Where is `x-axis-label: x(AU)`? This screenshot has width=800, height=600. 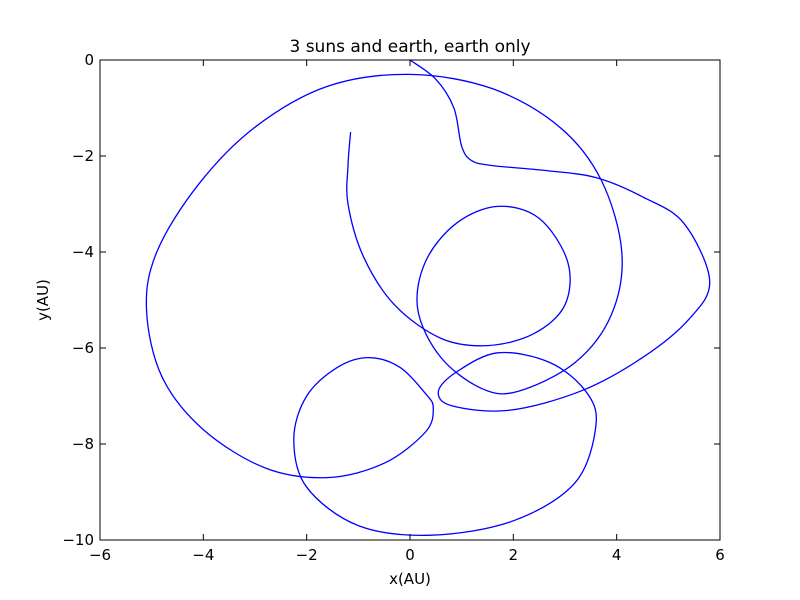 x-axis-label: x(AU) is located at coordinates (410, 579).